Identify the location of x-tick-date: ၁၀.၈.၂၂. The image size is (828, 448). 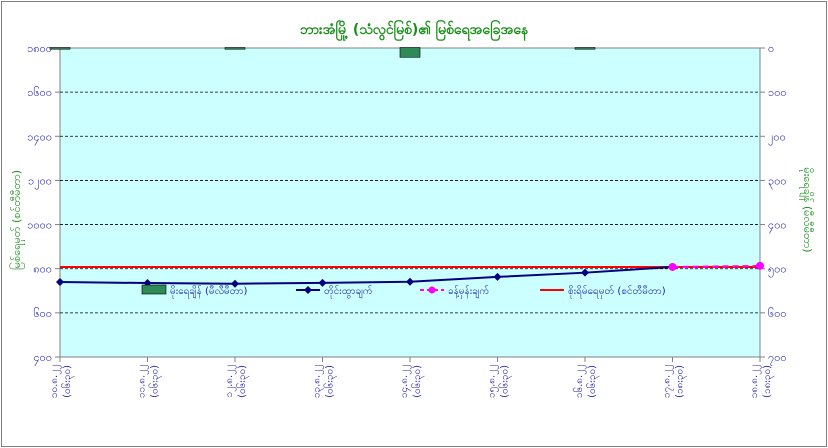
(55, 381).